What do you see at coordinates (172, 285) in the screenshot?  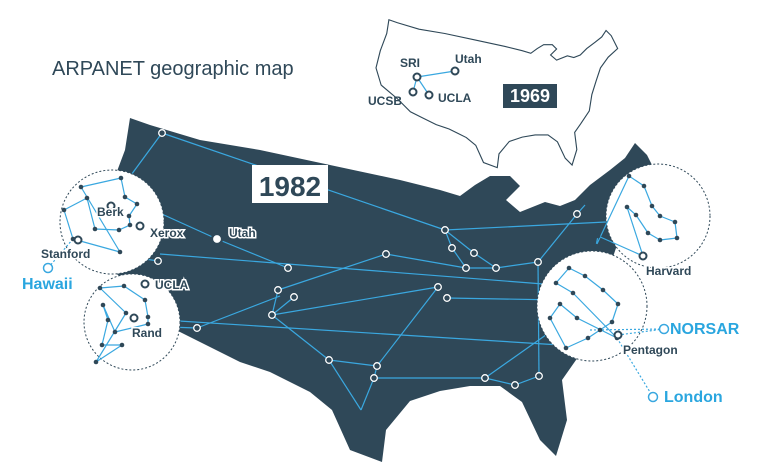 I see `label-ucla: UCLA` at bounding box center [172, 285].